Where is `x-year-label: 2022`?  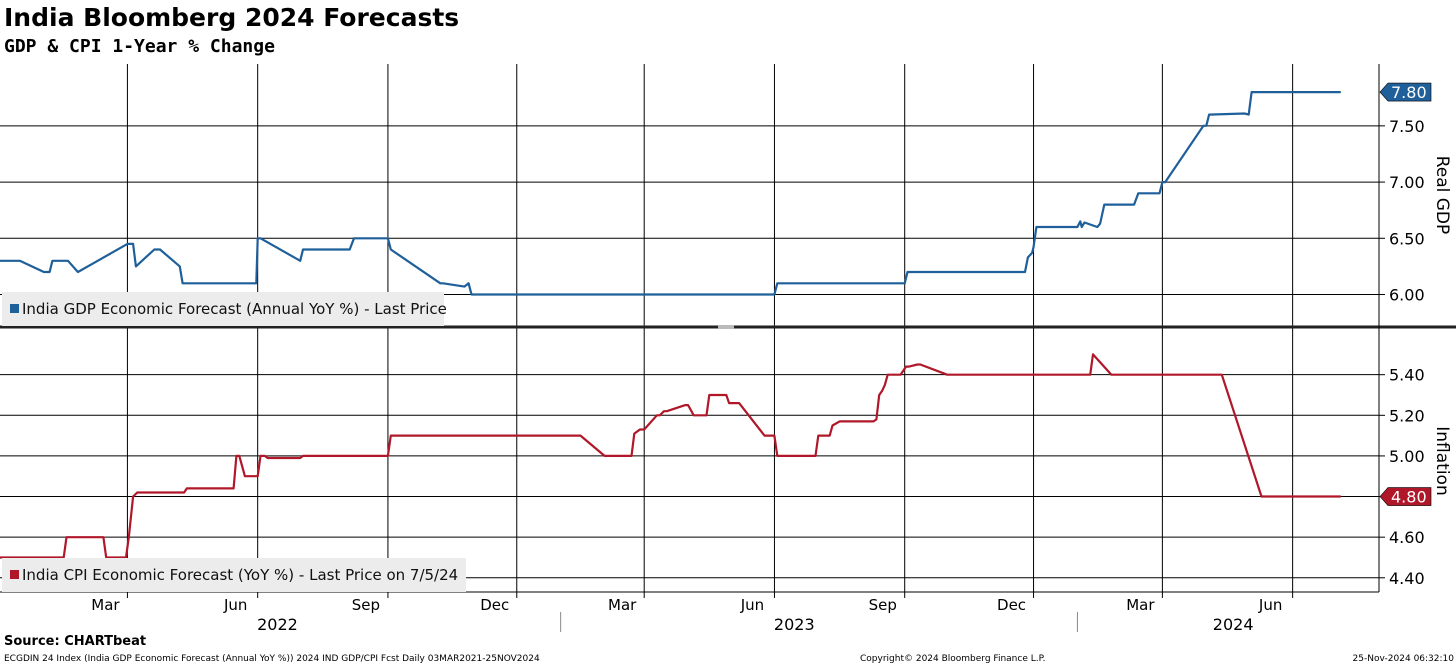 x-year-label: 2022 is located at coordinates (277, 624).